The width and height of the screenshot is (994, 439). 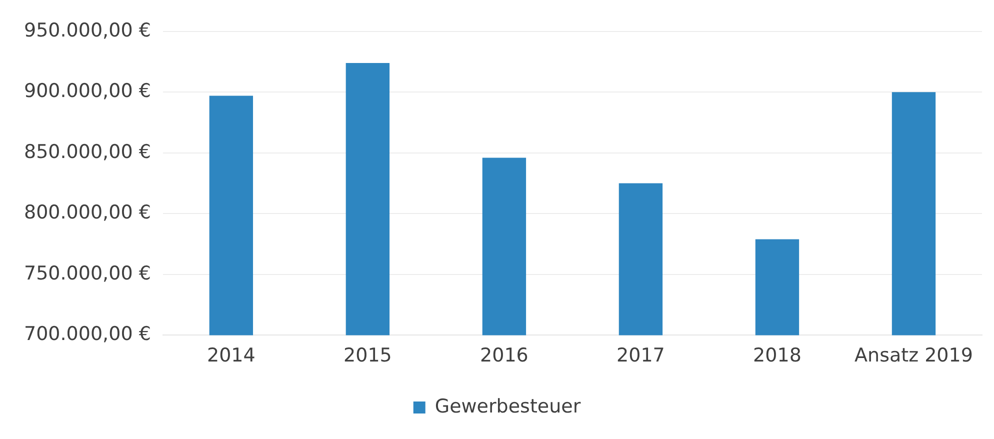 I want to click on y-tick-label: 750.000,00 €, so click(x=87, y=273).